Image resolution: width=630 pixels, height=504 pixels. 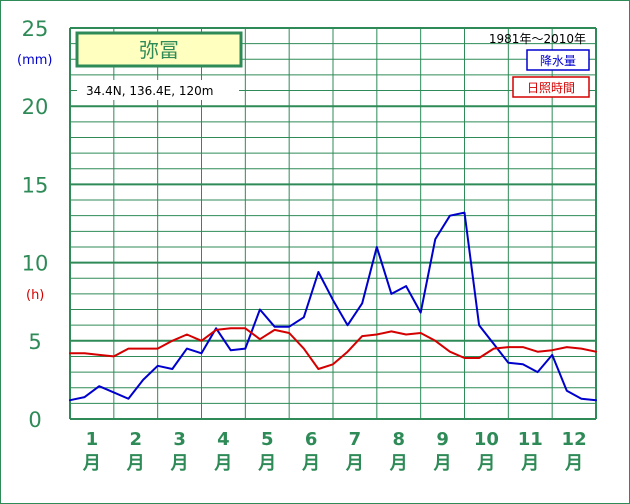 I want to click on y-unit-sunshine: (h), so click(x=35, y=295).